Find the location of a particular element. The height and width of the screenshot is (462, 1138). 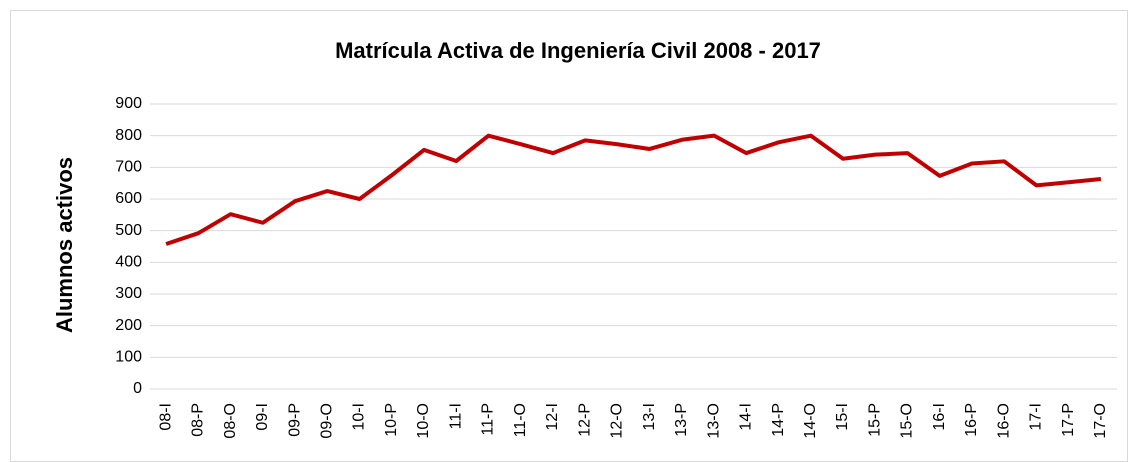

x-tick-label: 12-O is located at coordinates (617, 421).